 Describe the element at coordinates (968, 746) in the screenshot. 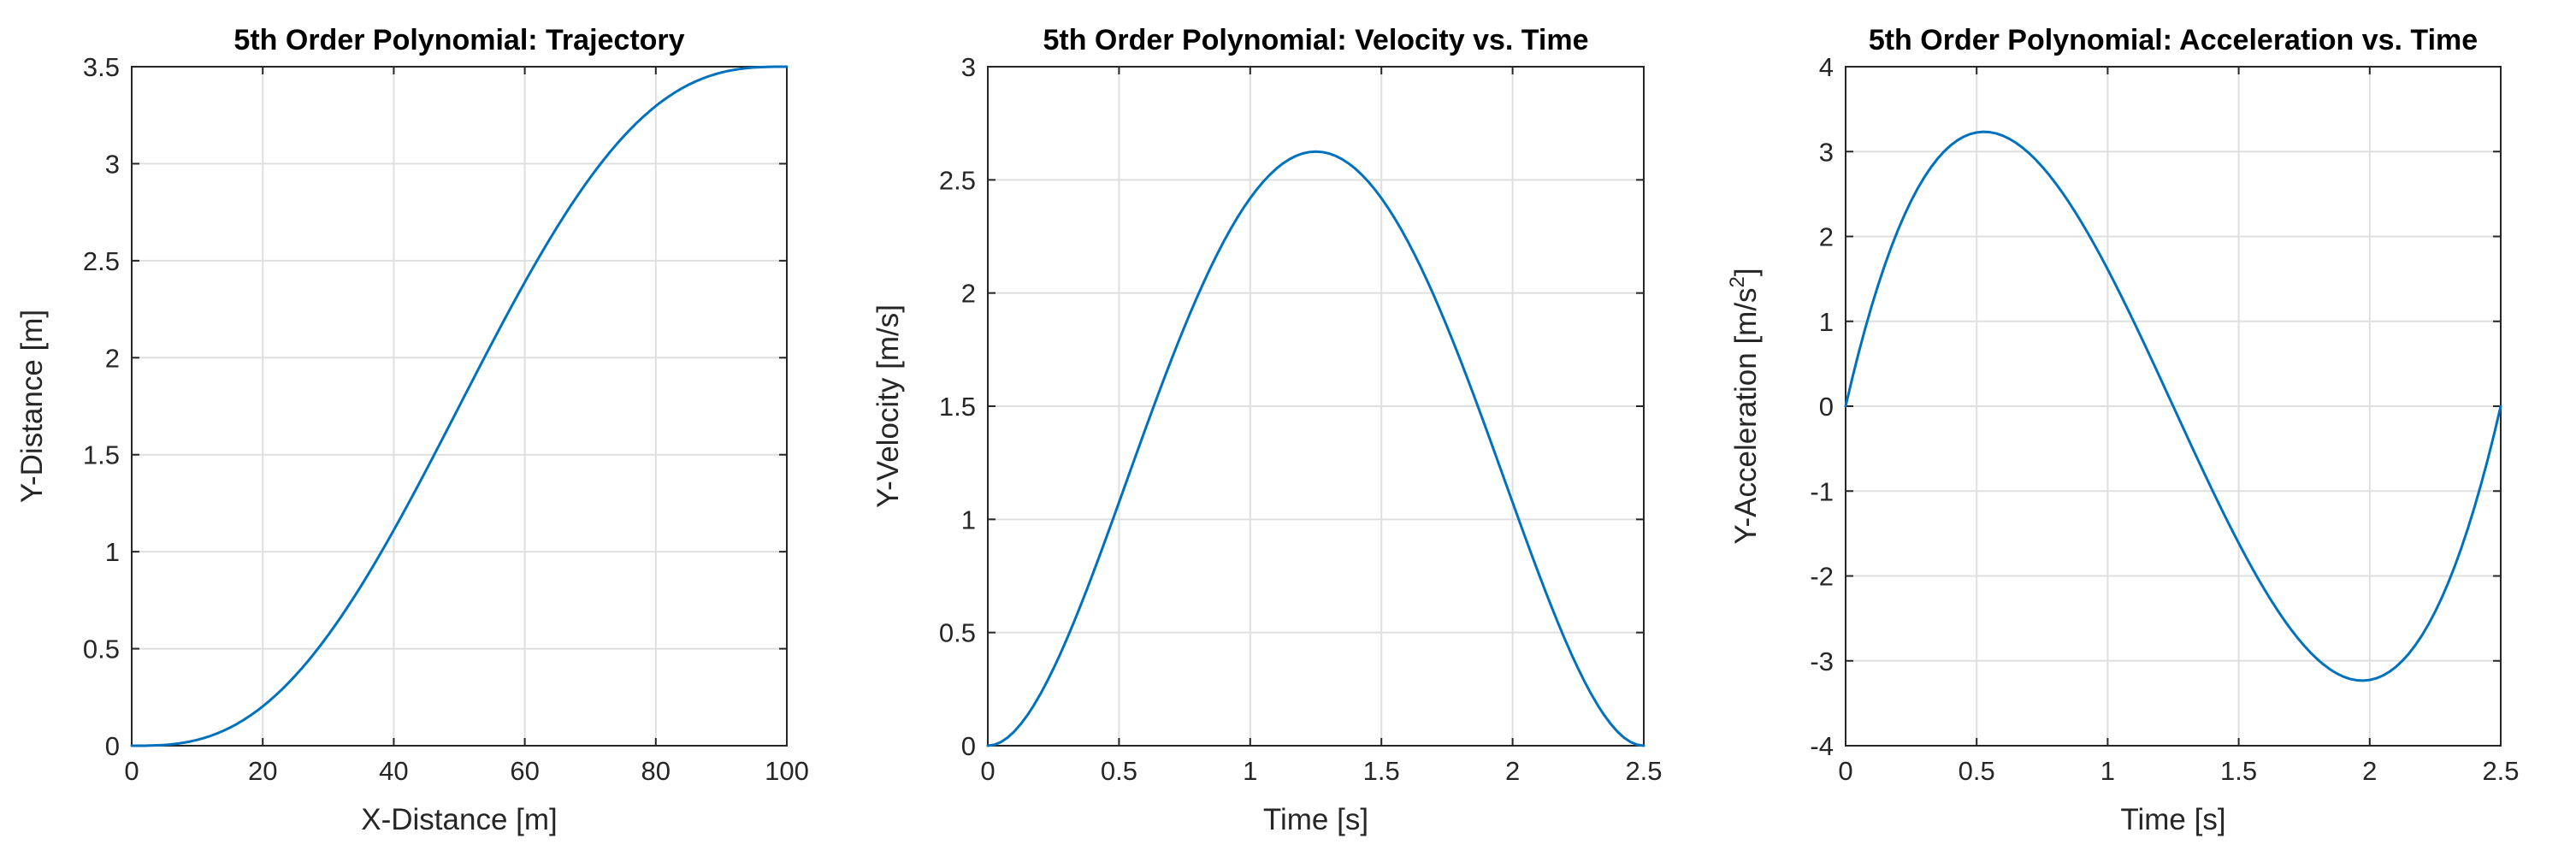

I see `velocity-y-tick-label: 0` at that location.